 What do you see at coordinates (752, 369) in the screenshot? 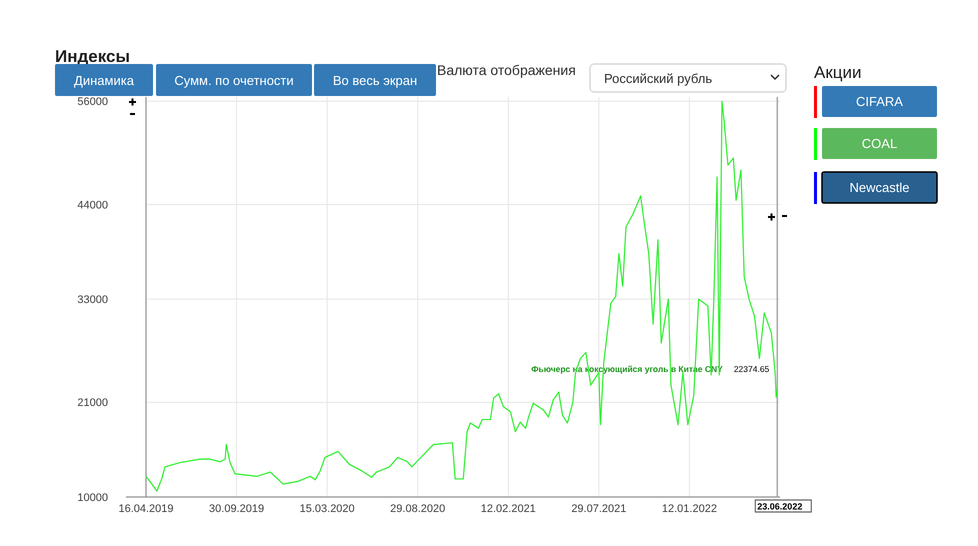
I see `annotation: 22374.65` at bounding box center [752, 369].